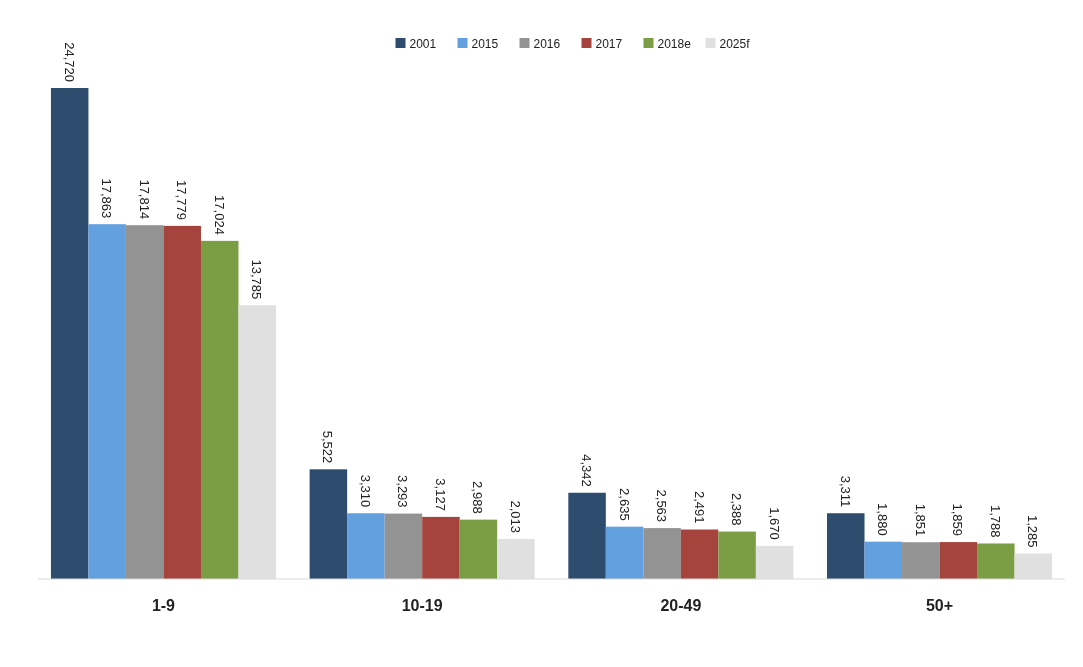 The width and height of the screenshot is (1083, 667). I want to click on data-label: 2,013, so click(515, 517).